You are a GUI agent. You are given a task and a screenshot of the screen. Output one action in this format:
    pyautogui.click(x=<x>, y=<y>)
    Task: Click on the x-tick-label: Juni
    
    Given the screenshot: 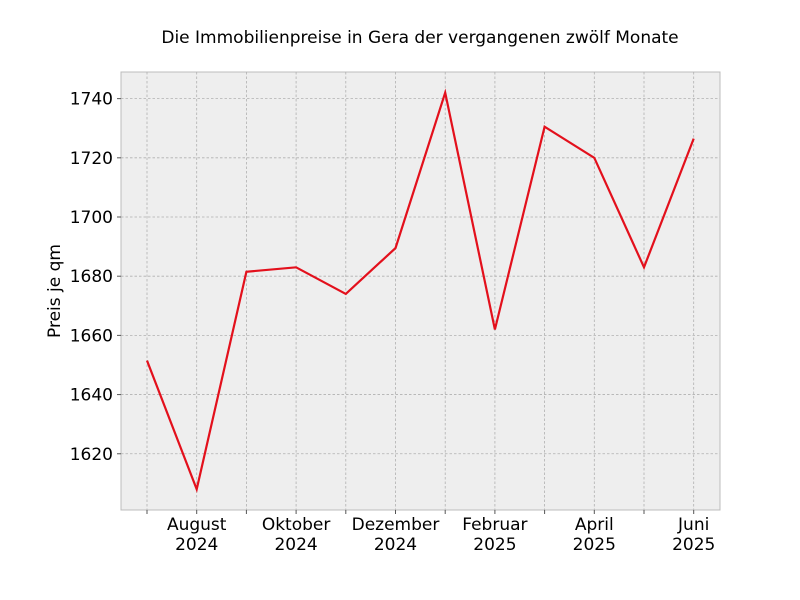 What is the action you would take?
    pyautogui.click(x=693, y=525)
    